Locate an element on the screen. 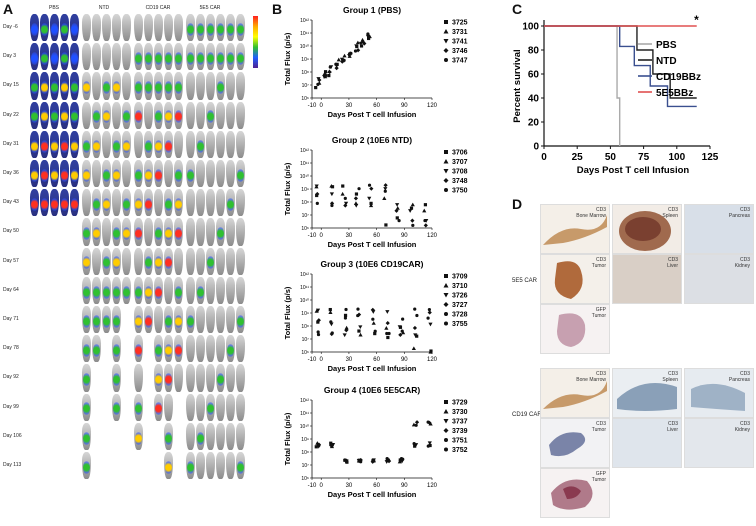  legend-entry: 3729 is located at coordinates (460, 403).